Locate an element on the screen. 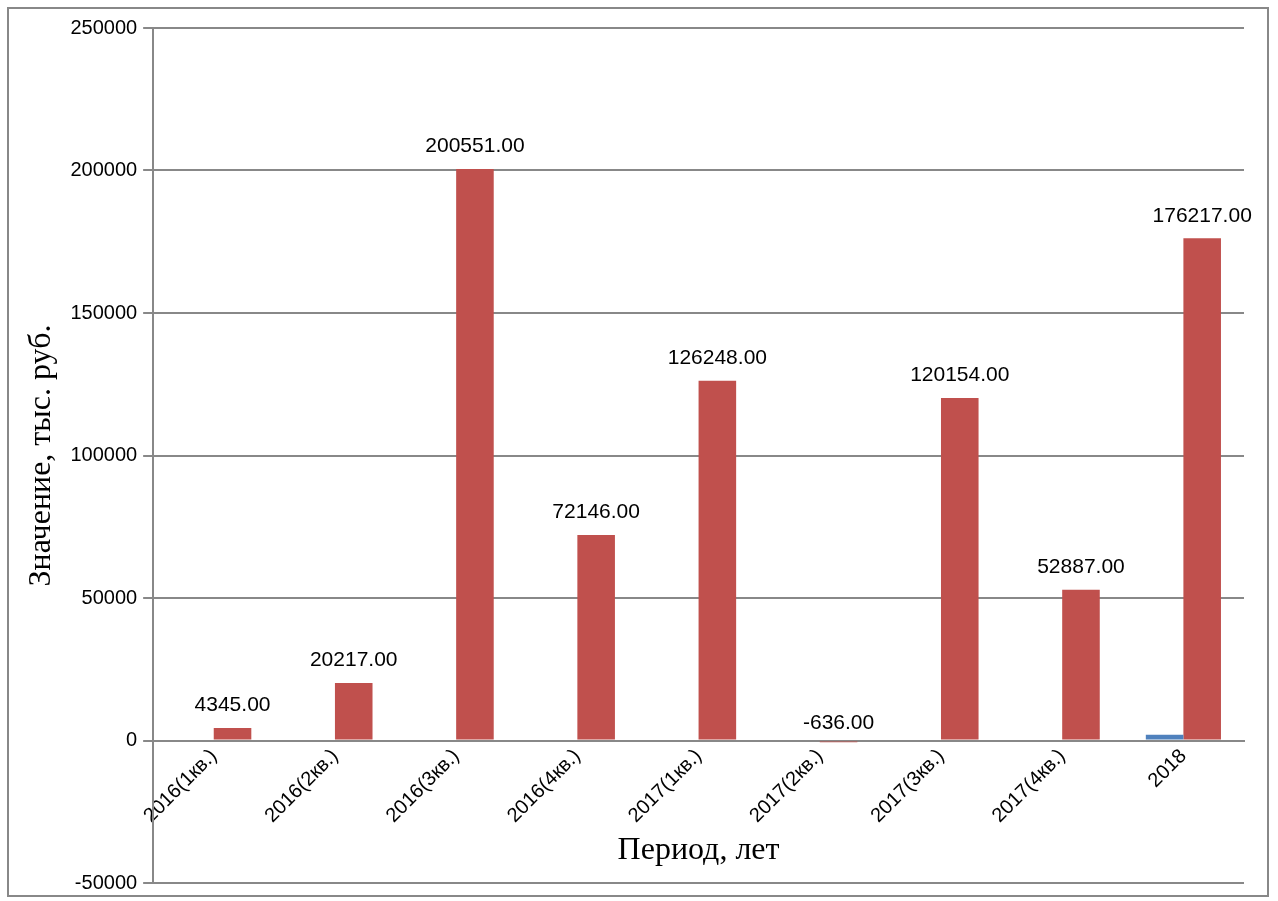 This screenshot has width=1278, height=901. y-tick-label: 150000 is located at coordinates (104, 311).